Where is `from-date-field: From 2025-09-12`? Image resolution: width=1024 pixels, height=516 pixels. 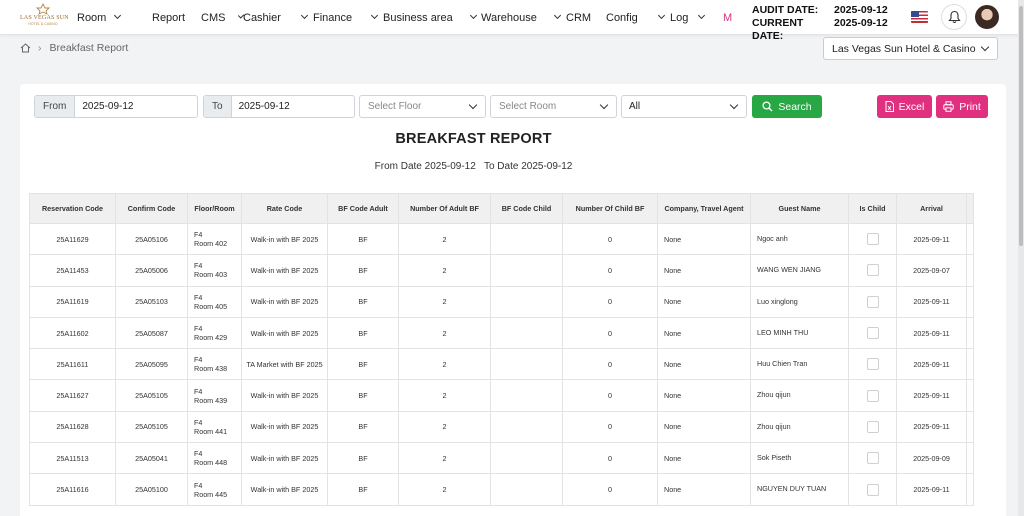
from-date-field: From 2025-09-12 is located at coordinates (116, 106).